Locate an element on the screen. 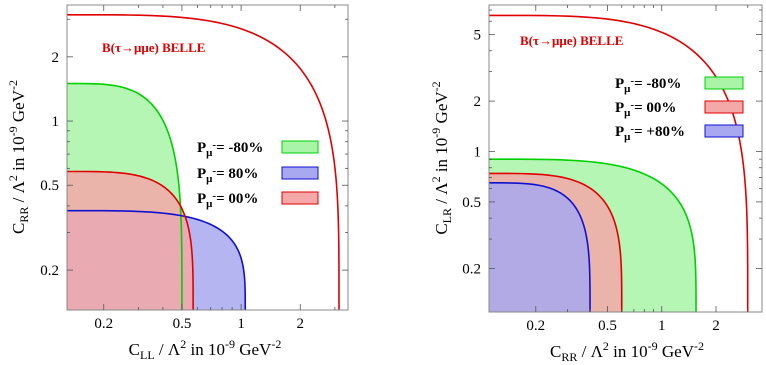 This screenshot has height=365, width=766. legend-label-1: Pμ-= 80% is located at coordinates (227, 175).